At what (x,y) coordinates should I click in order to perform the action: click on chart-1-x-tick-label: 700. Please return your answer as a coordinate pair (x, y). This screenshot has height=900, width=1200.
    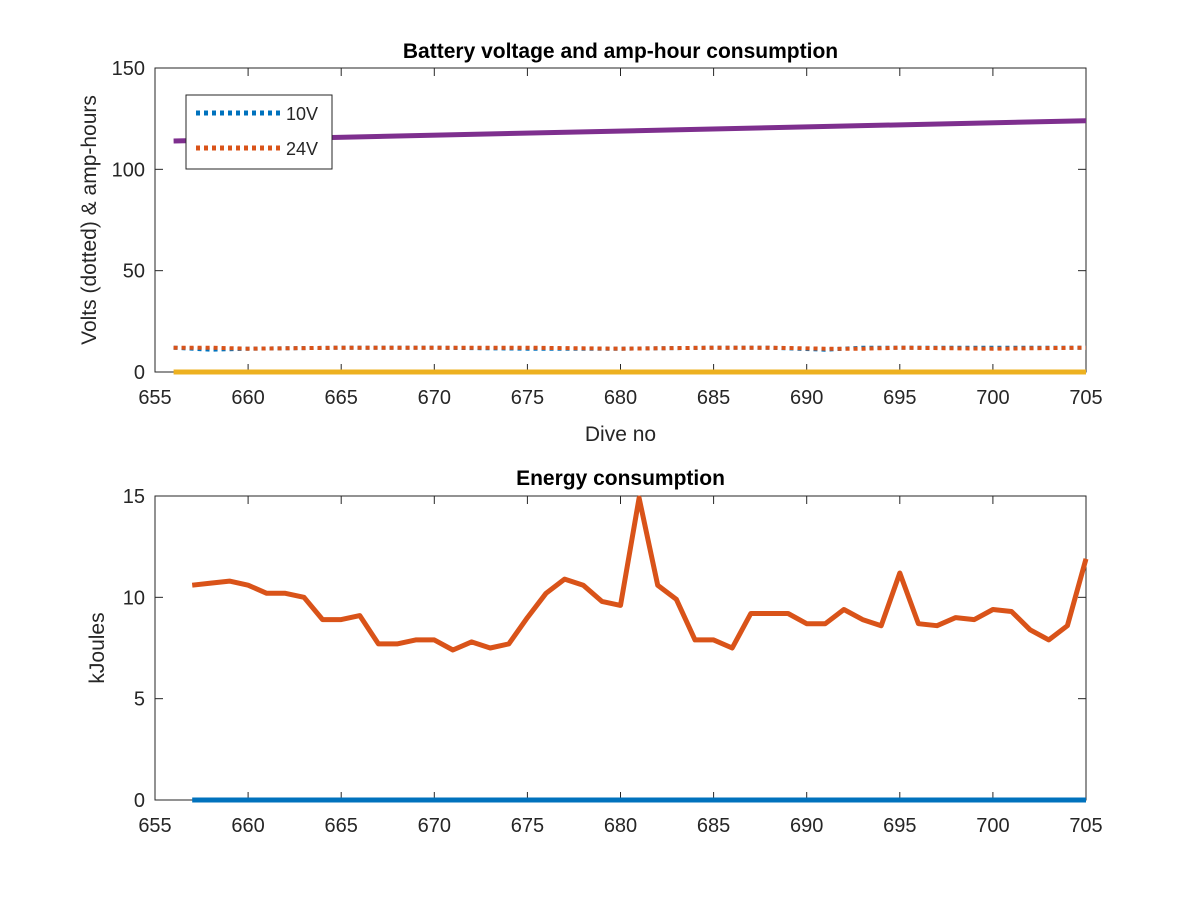
    Looking at the image, I should click on (992, 398).